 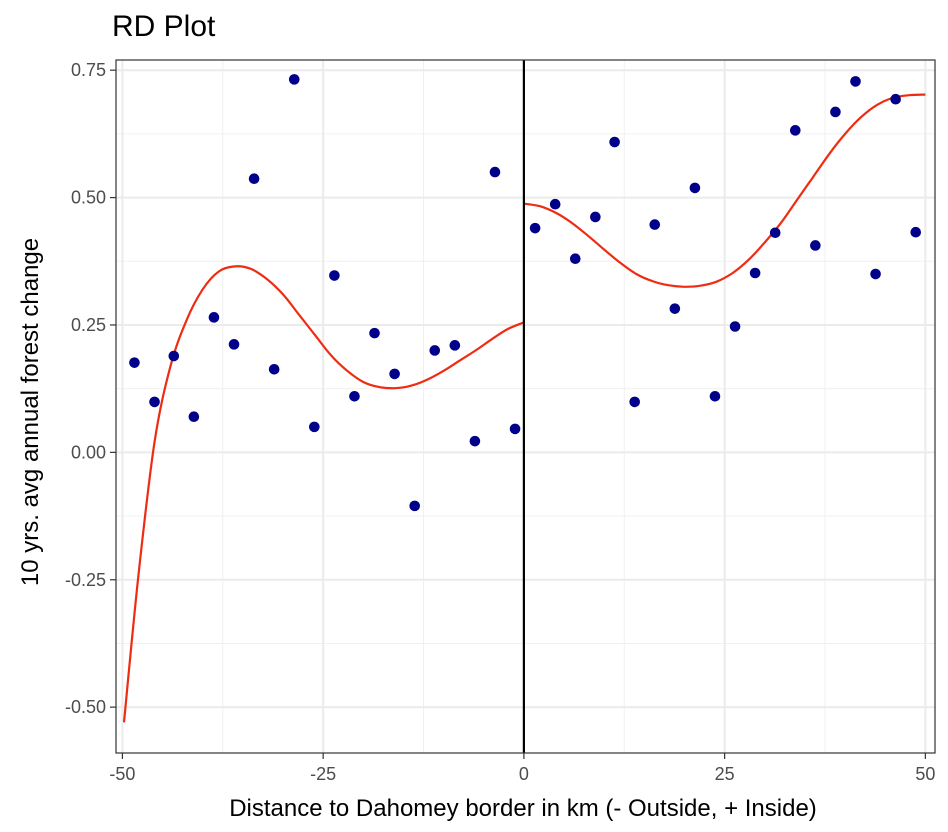 I want to click on y-tick-label: 0.50, so click(x=88, y=198).